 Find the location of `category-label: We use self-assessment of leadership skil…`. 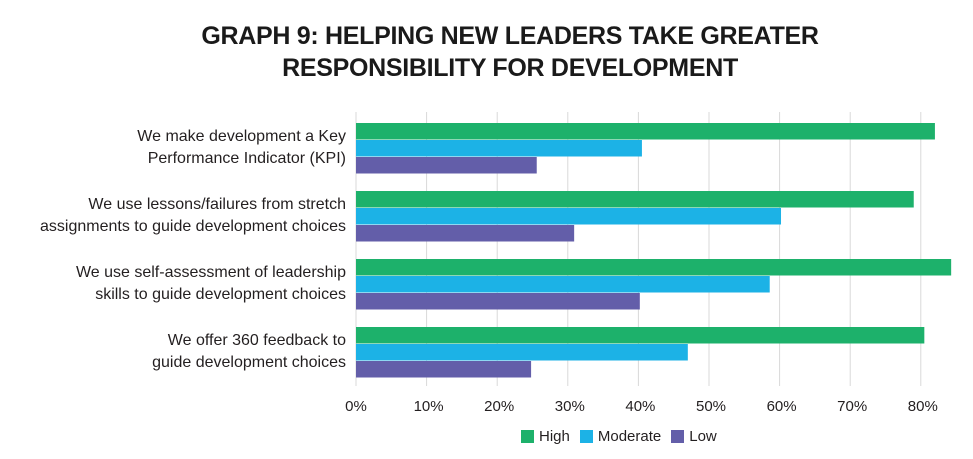

category-label: We use self-assessment of leadership skil… is located at coordinates (211, 284).